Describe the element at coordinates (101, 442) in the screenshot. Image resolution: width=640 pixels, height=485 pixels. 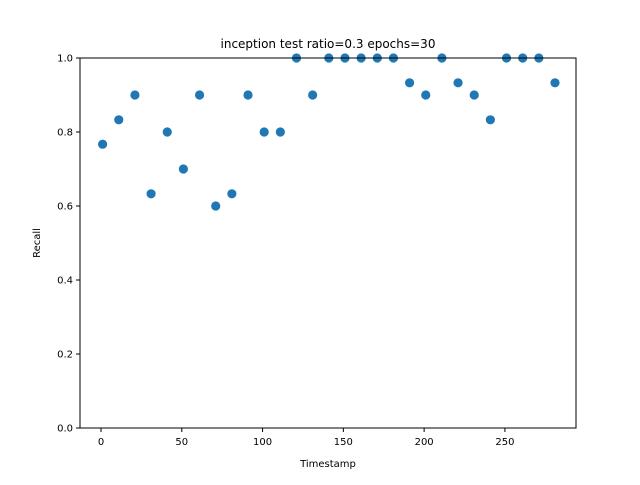
I see `x-tick-label: 0` at that location.